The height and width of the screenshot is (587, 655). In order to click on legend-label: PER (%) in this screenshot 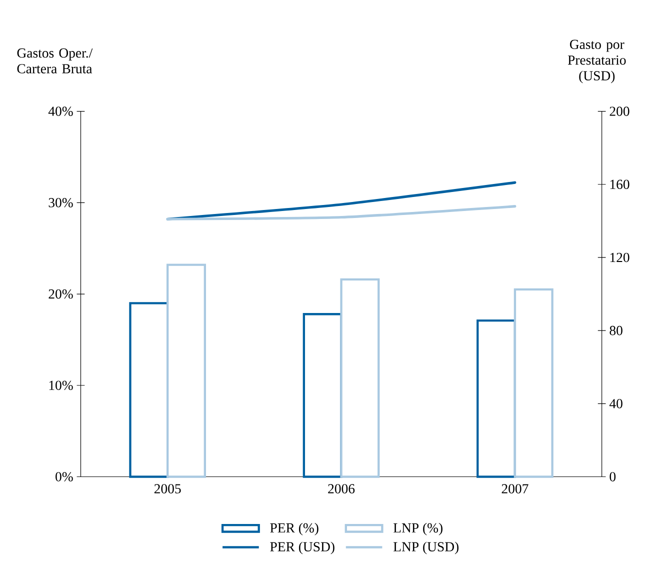, I will do `click(294, 529)`.